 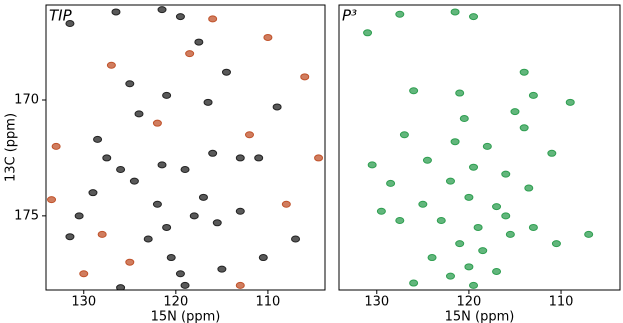 I want to click on x-tick-label: 130, so click(x=376, y=302).